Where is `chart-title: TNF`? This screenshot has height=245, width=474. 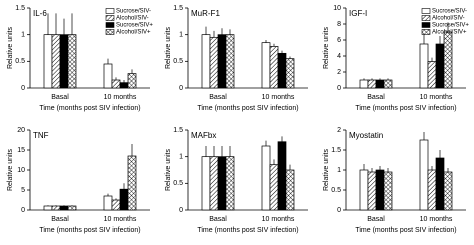 chart-title: TNF is located at coordinates (41, 135).